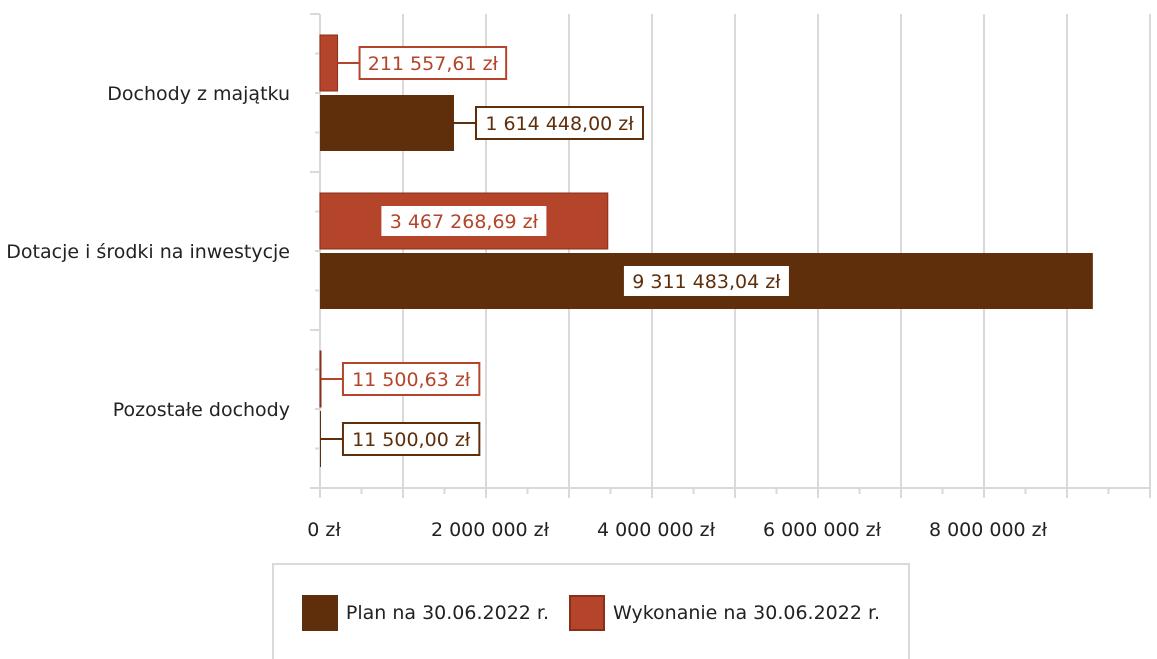 This screenshot has height=659, width=1157. Describe the element at coordinates (201, 410) in the screenshot. I see `category-label: Pozostałe dochody` at that location.